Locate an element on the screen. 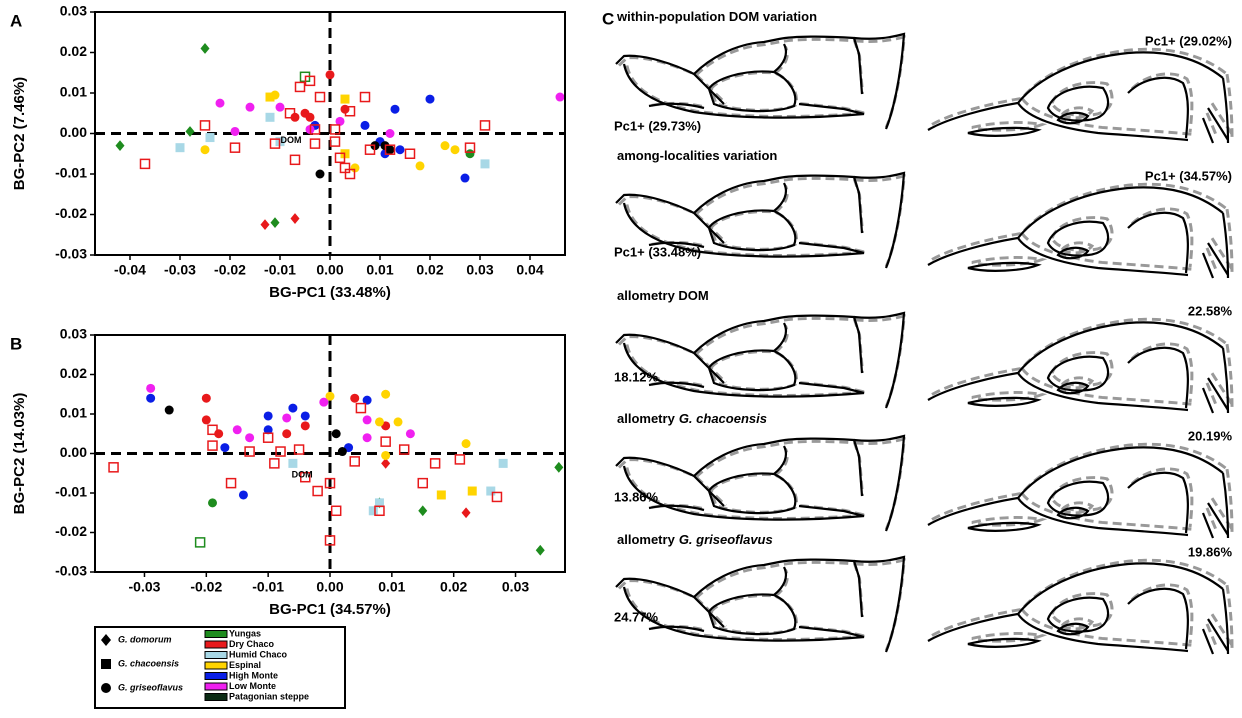 The width and height of the screenshot is (1242, 718). row-title: allometry G. chacoensis is located at coordinates (692, 418).